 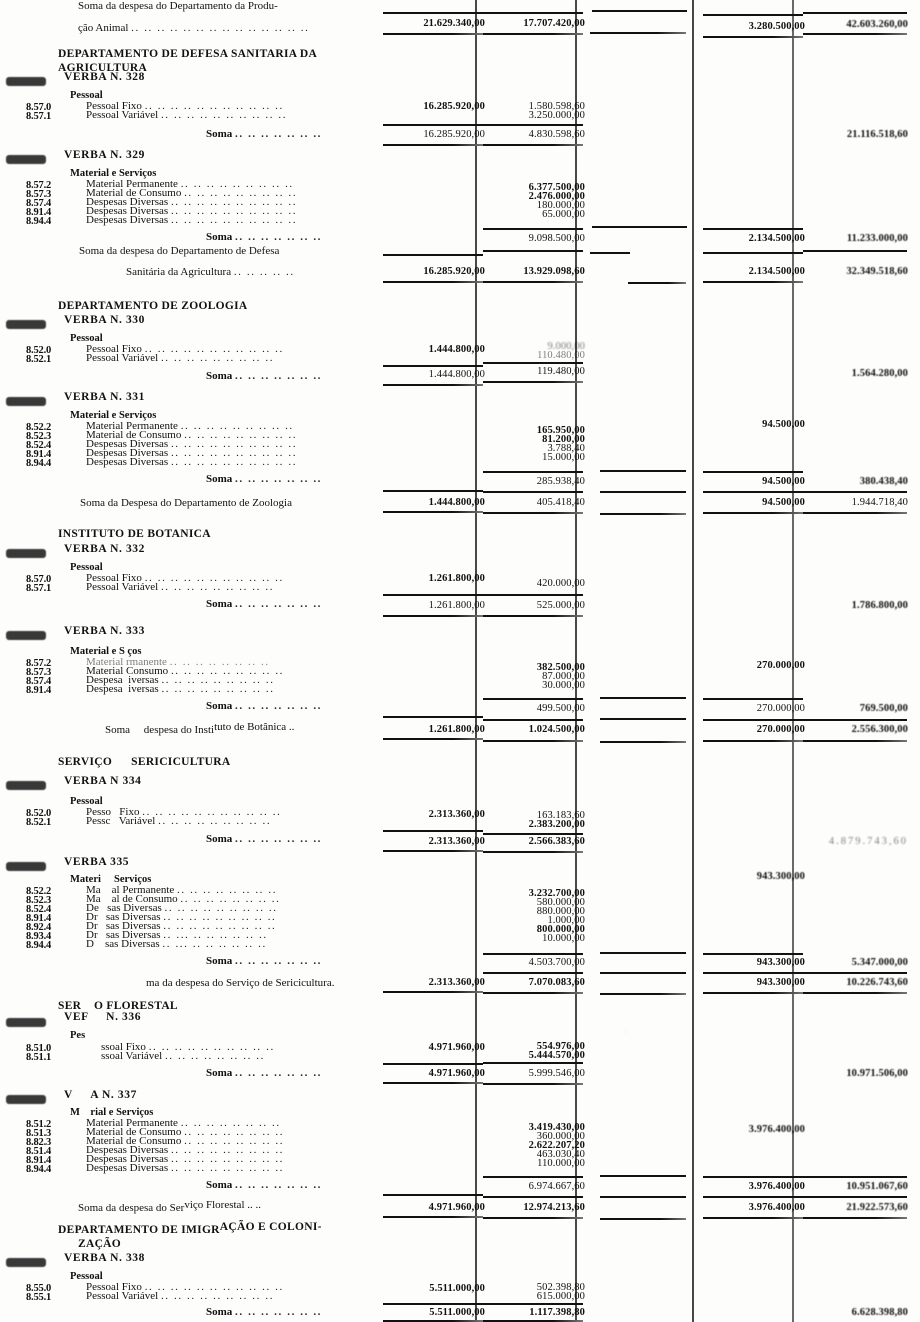 What do you see at coordinates (113, 415) in the screenshot?
I see `group-label-material: Material e Serviços` at bounding box center [113, 415].